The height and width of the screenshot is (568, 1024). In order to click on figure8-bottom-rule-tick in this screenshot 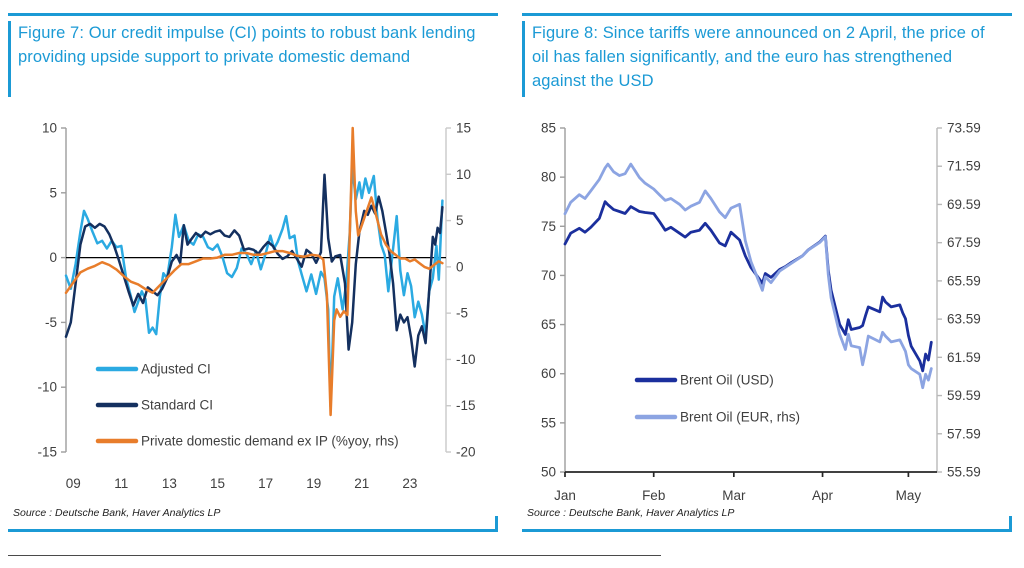, I will do `click(1010, 524)`.